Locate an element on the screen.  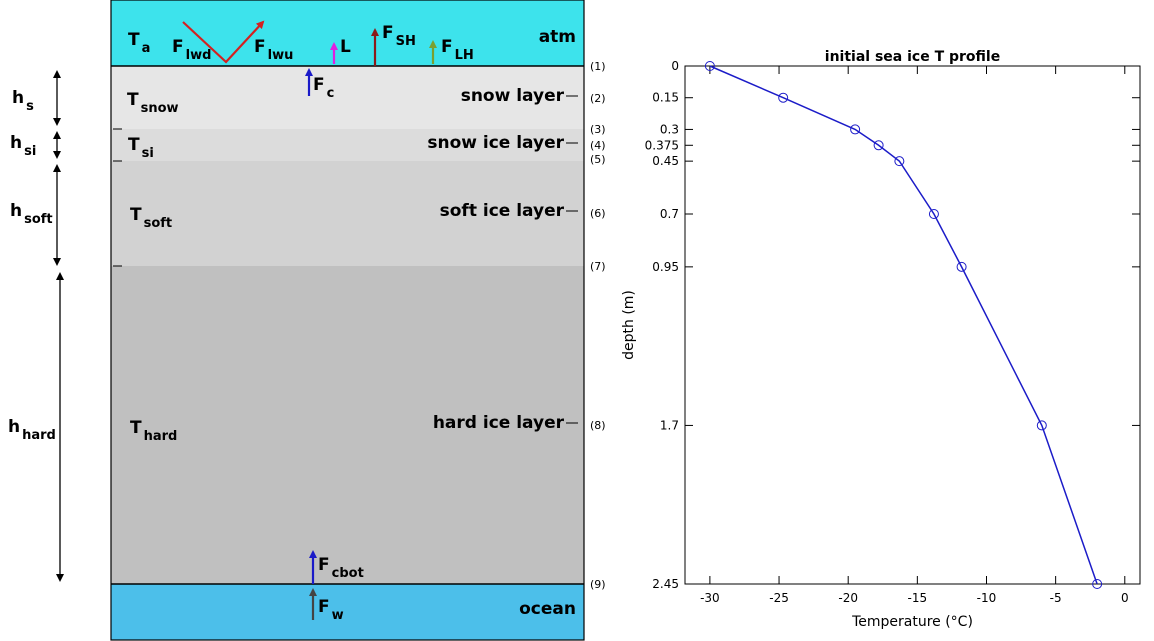
level-label: (4) is located at coordinates (598, 145).